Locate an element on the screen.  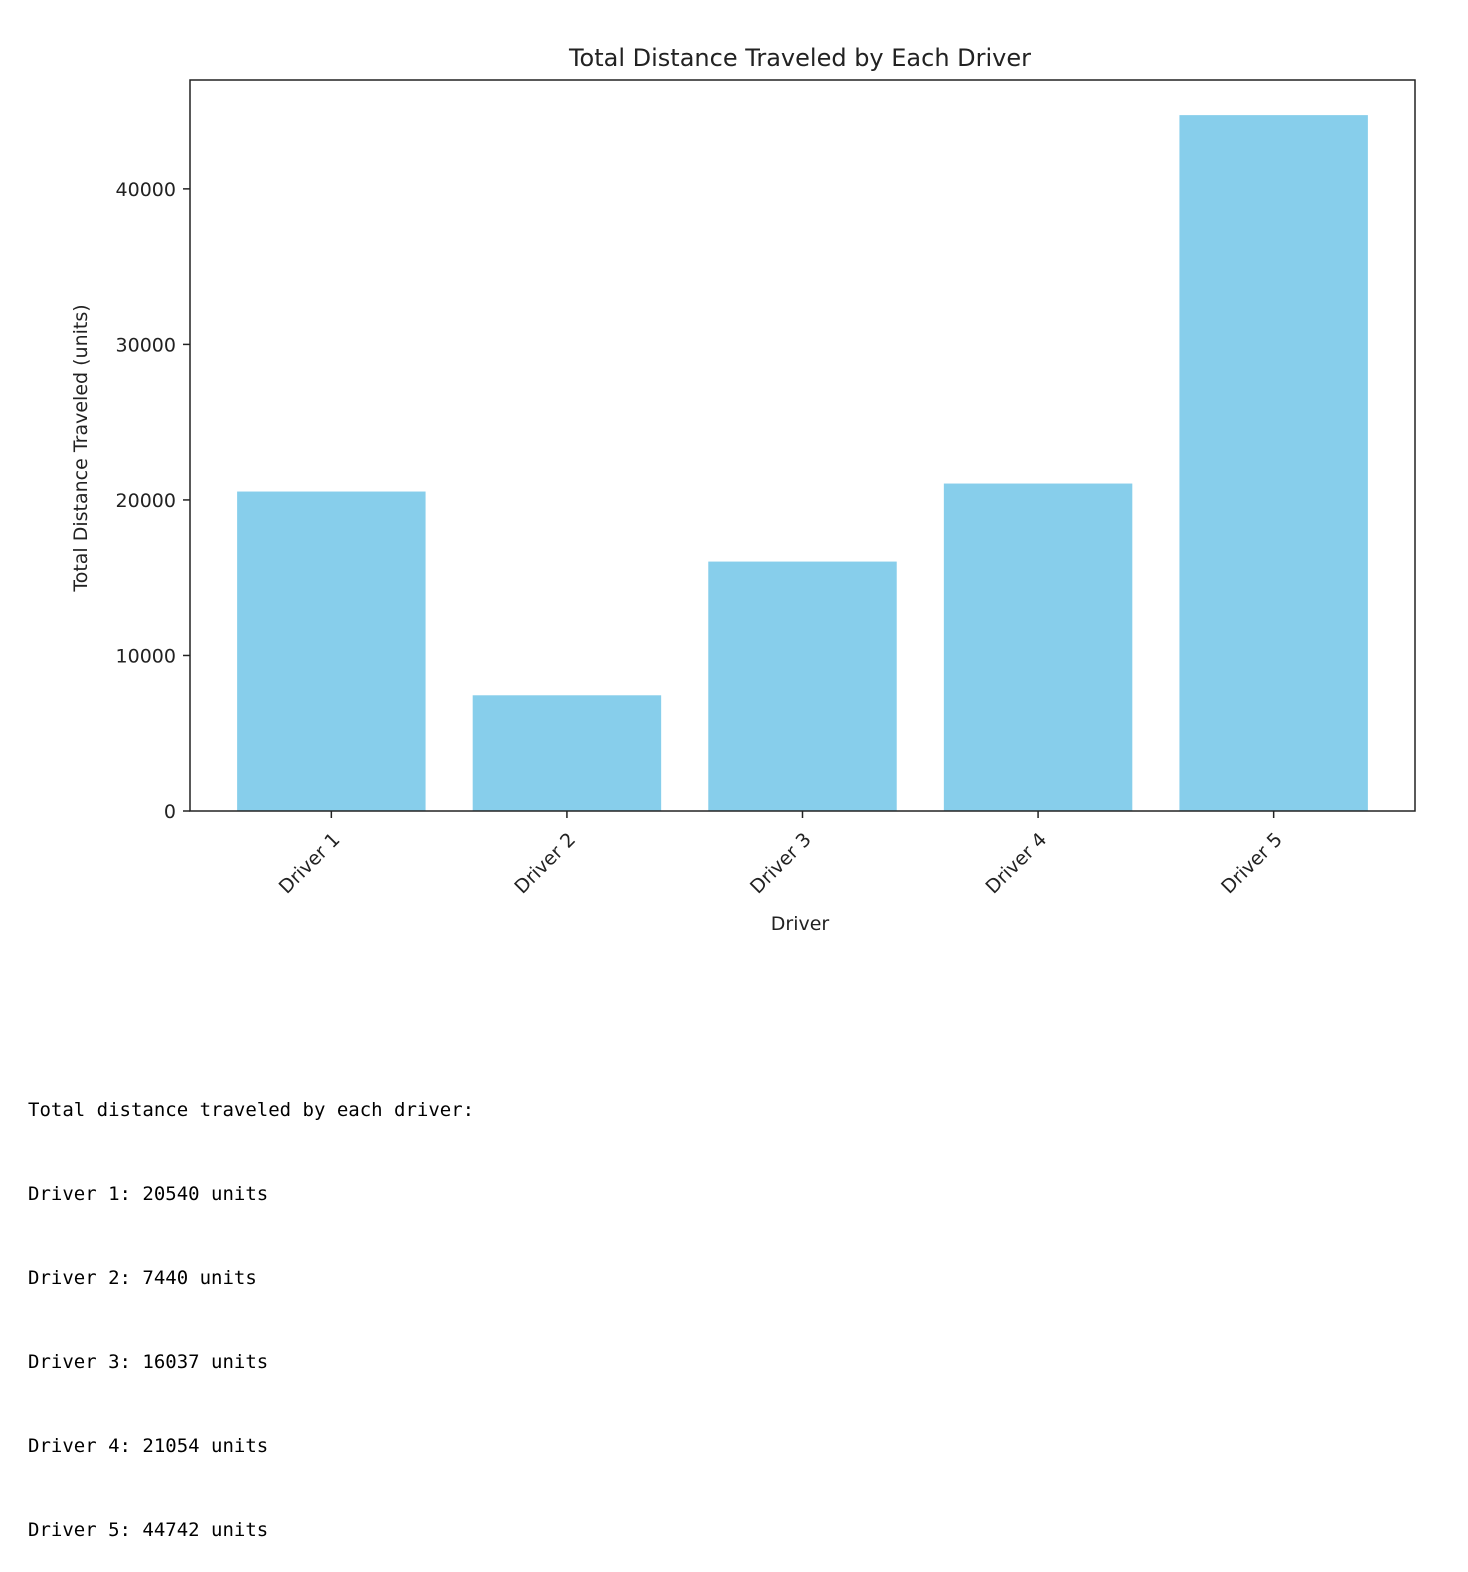
y-axis-label: Total Distance Traveled (units) is located at coordinates (81, 448).